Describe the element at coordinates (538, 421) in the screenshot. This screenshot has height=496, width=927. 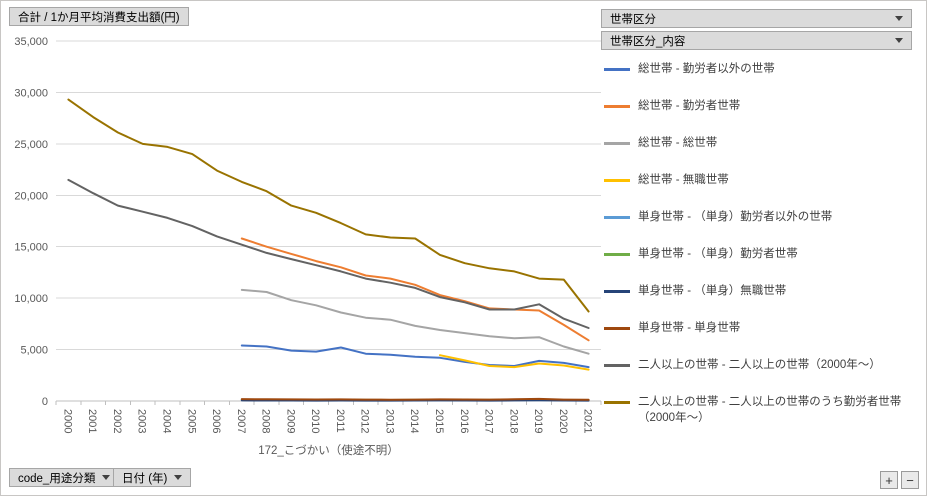
I see `svg-text: 2019` at that location.